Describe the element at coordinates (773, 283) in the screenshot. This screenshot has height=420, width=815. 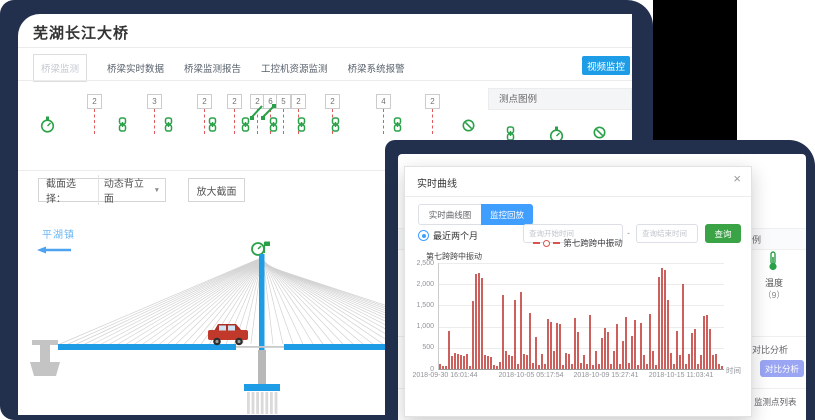
I see `temperature-label: 温度` at that location.